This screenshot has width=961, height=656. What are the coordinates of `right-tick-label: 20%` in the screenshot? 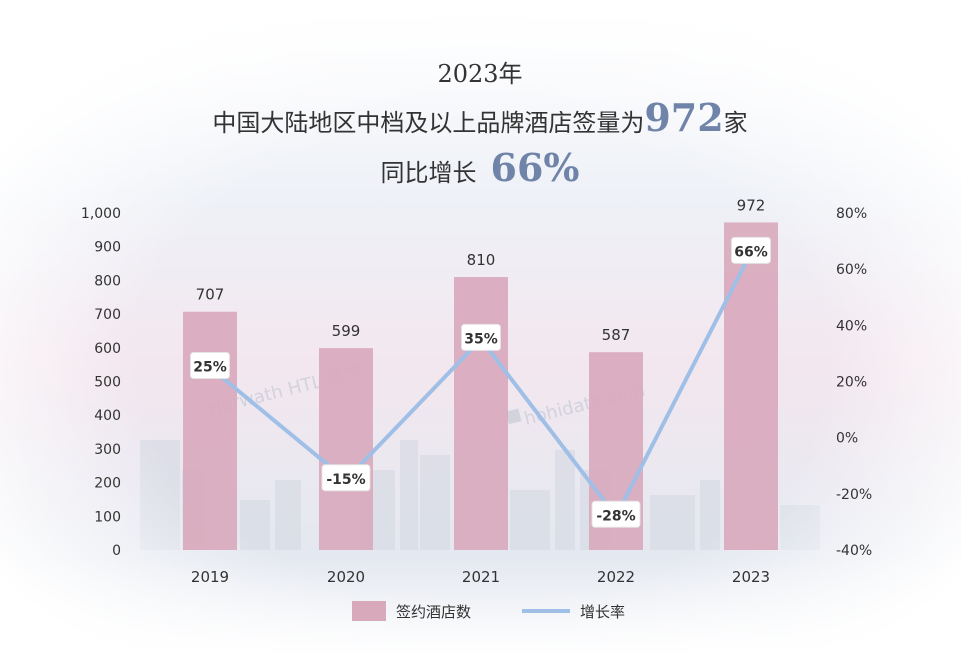 It's located at (851, 383).